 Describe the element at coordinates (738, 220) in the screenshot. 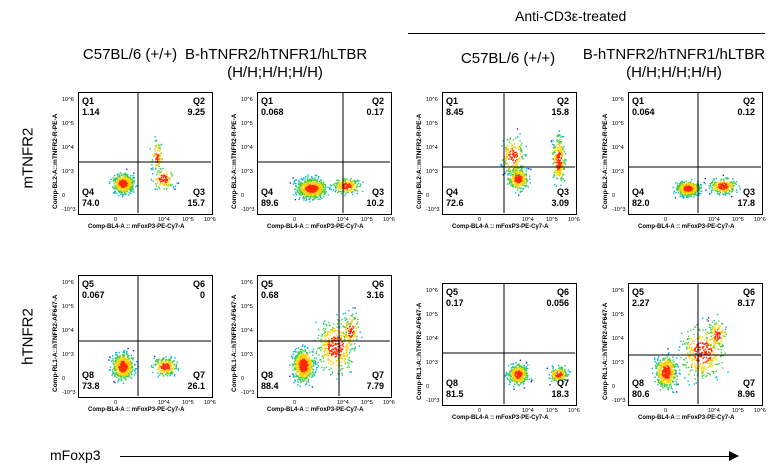

I see `x-tick-label: 10^5` at that location.